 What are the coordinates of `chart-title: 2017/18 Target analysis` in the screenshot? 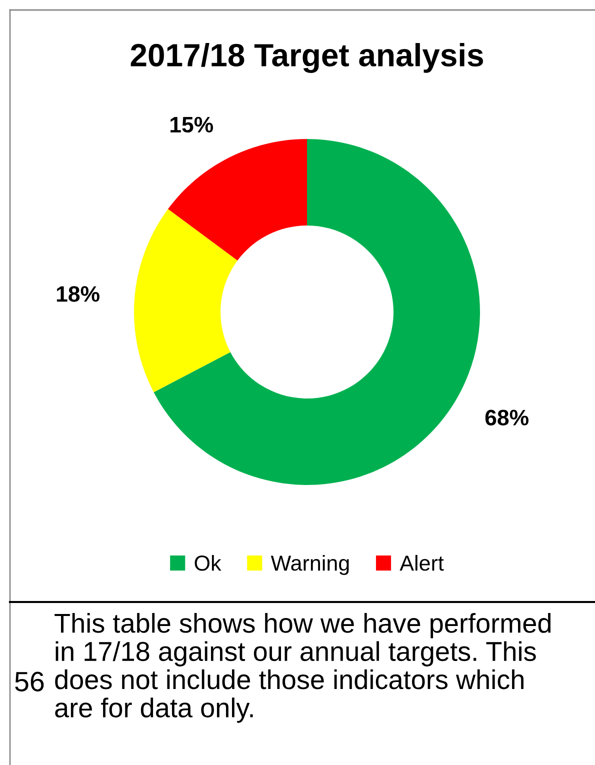 It's located at (306, 58).